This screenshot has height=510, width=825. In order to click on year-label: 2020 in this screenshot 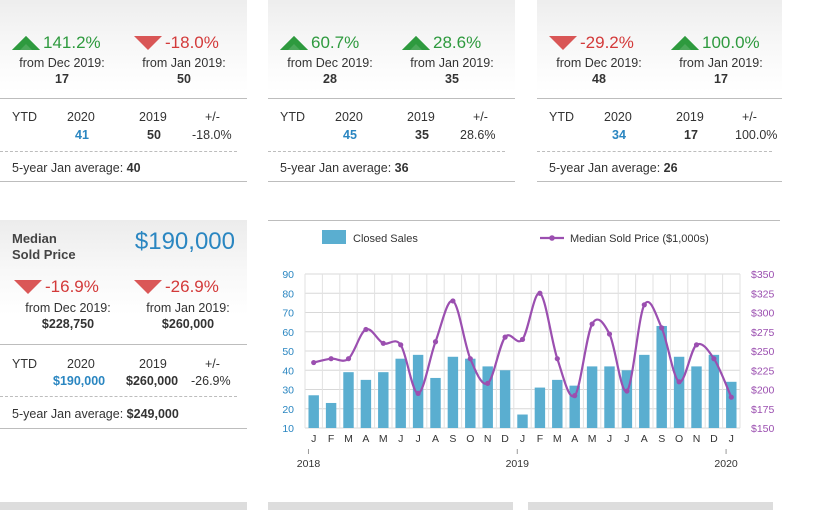, I will do `click(726, 464)`.